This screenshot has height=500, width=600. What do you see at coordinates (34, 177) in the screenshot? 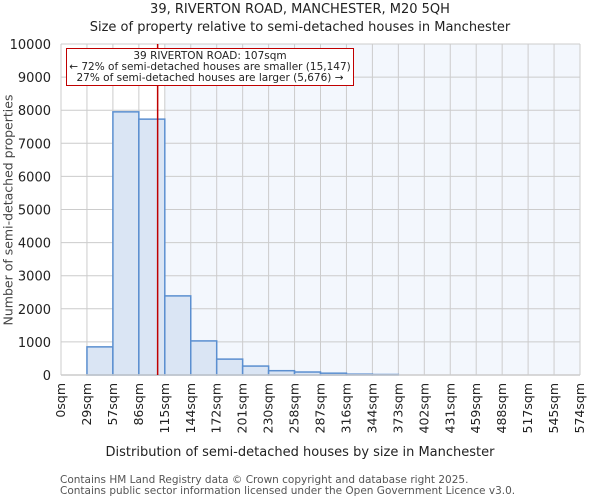
I see `y-tick-label: 6000` at bounding box center [34, 177].